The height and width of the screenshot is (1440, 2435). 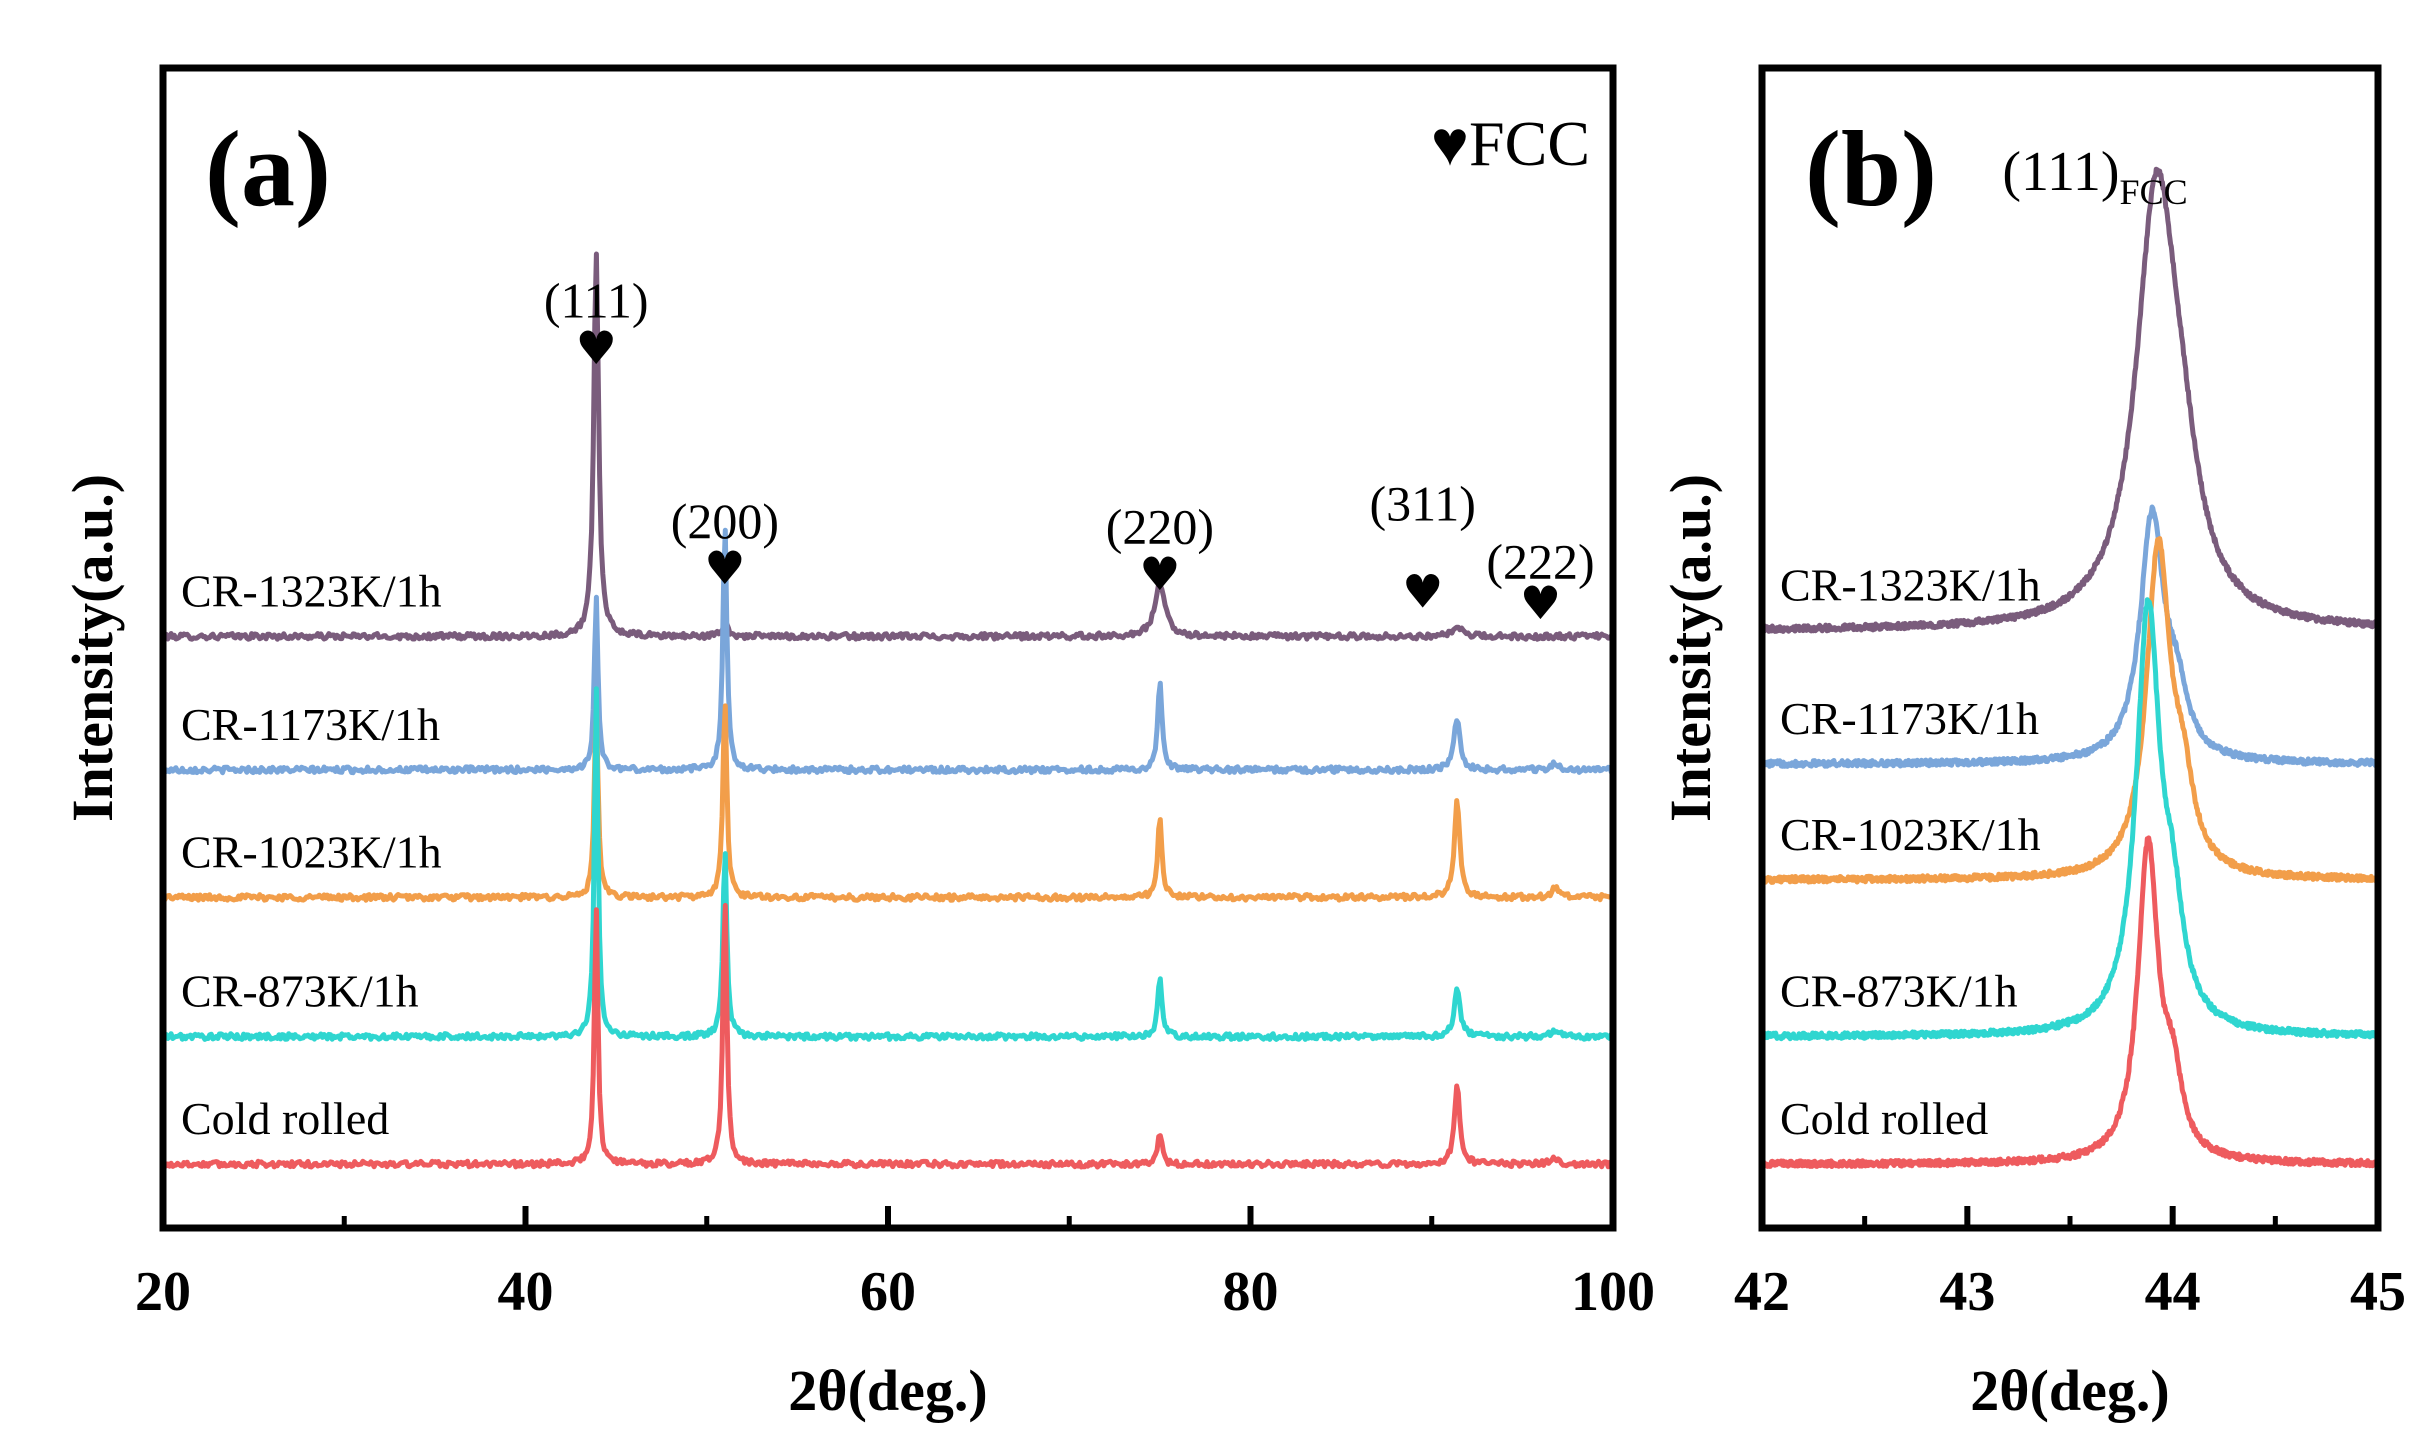 I want to click on x-tick-label: 20, so click(x=163, y=1292).